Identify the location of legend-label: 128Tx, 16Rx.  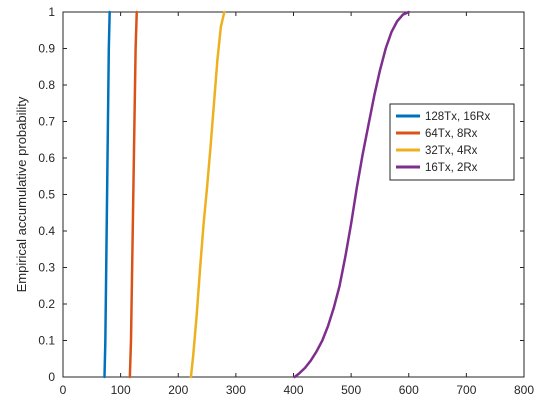
(457, 117).